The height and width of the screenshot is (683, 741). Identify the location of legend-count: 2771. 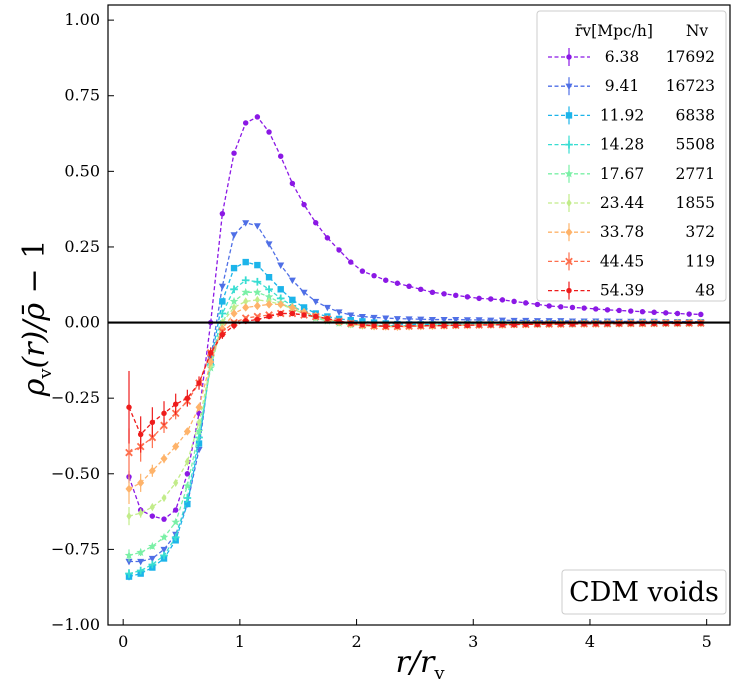
(695, 174).